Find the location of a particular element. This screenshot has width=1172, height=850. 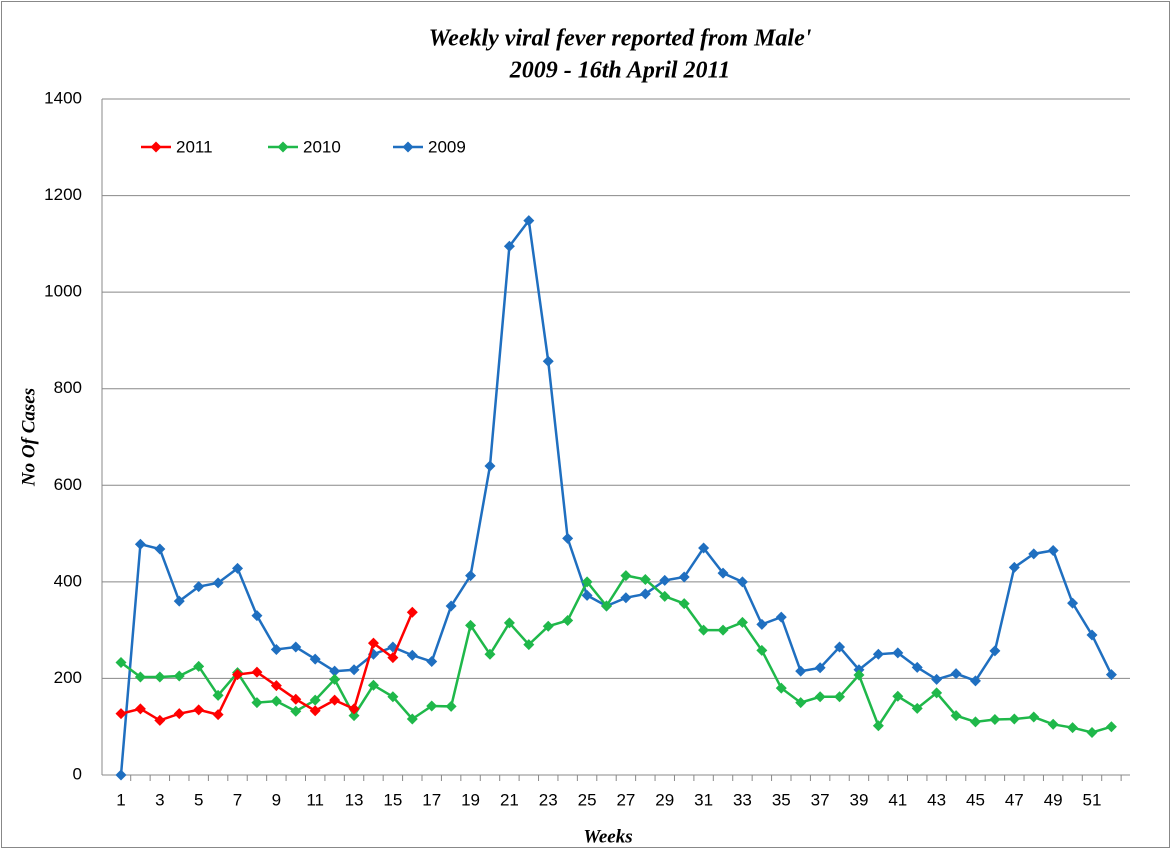

x-tick-label: 23 is located at coordinates (548, 799).